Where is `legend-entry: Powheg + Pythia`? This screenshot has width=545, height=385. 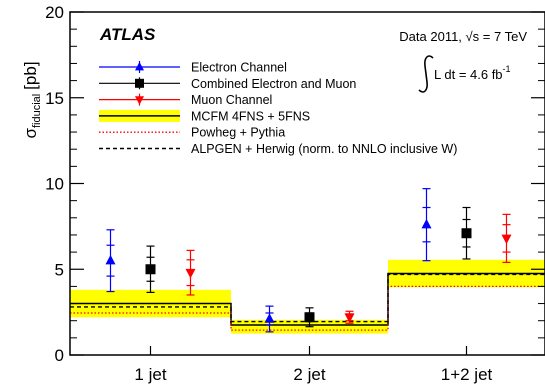 legend-entry: Powheg + Pythia is located at coordinates (192, 133).